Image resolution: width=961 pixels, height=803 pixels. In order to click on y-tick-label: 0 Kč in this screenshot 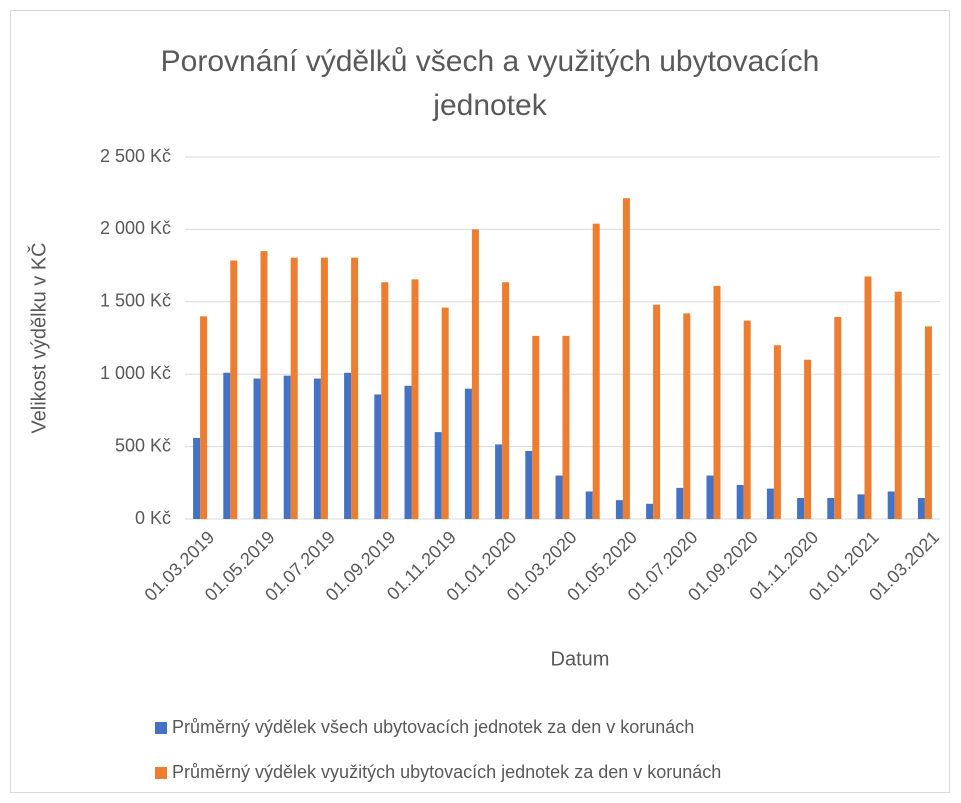, I will do `click(153, 518)`.